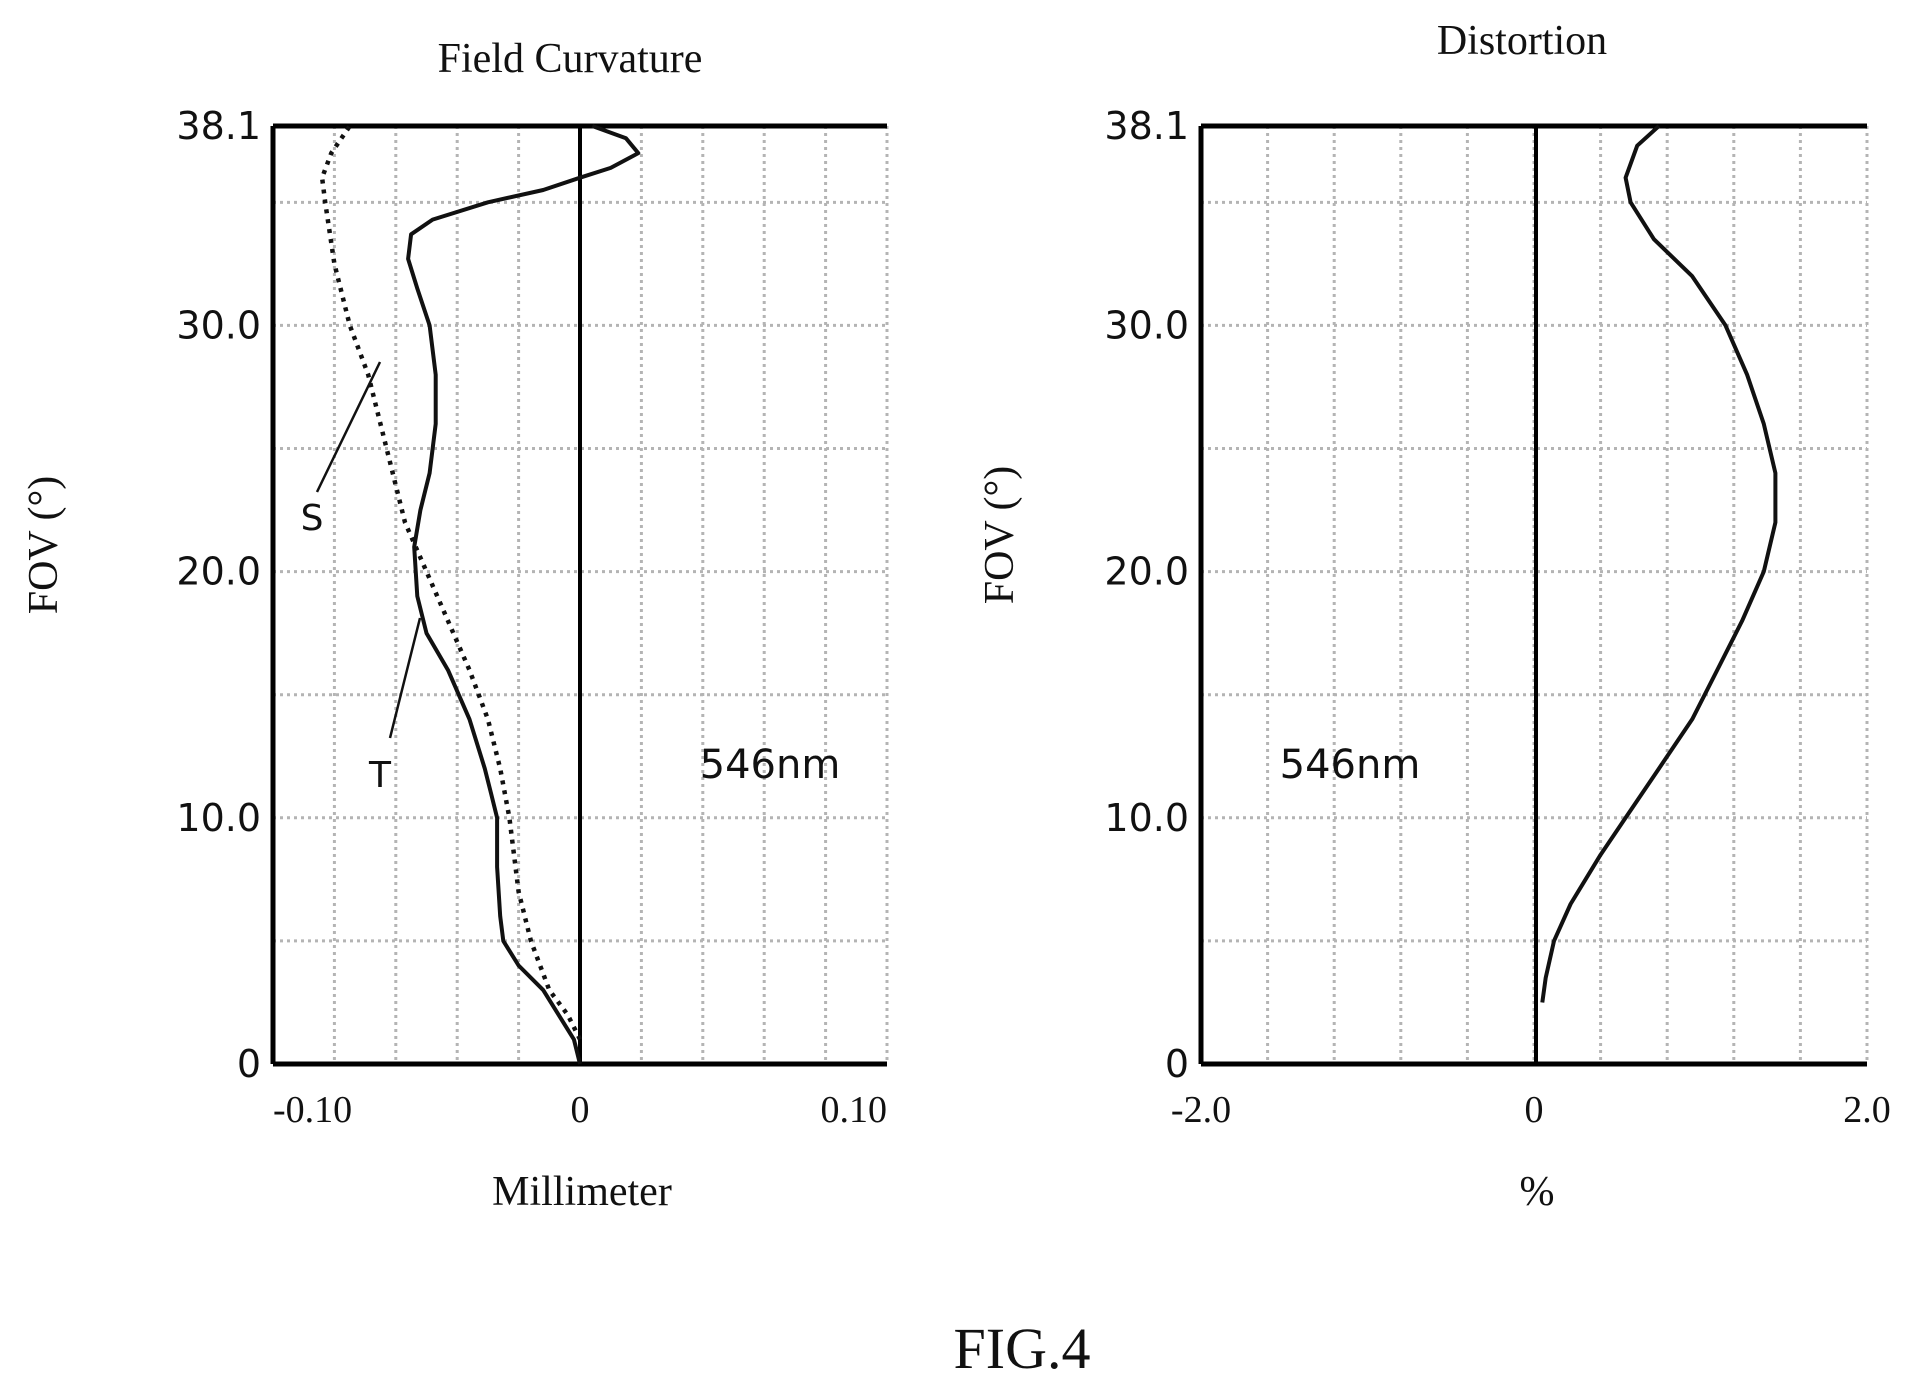 This screenshot has height=1386, width=1926. I want to click on series-s-line, so click(451, 582).